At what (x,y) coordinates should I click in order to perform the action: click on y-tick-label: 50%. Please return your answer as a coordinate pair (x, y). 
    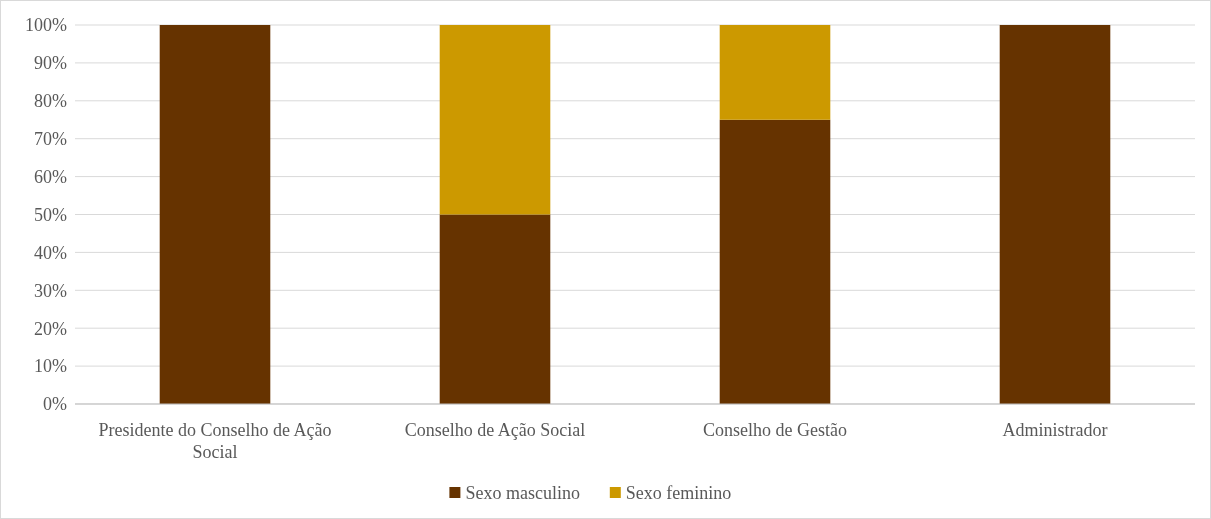
    Looking at the image, I should click on (50, 214).